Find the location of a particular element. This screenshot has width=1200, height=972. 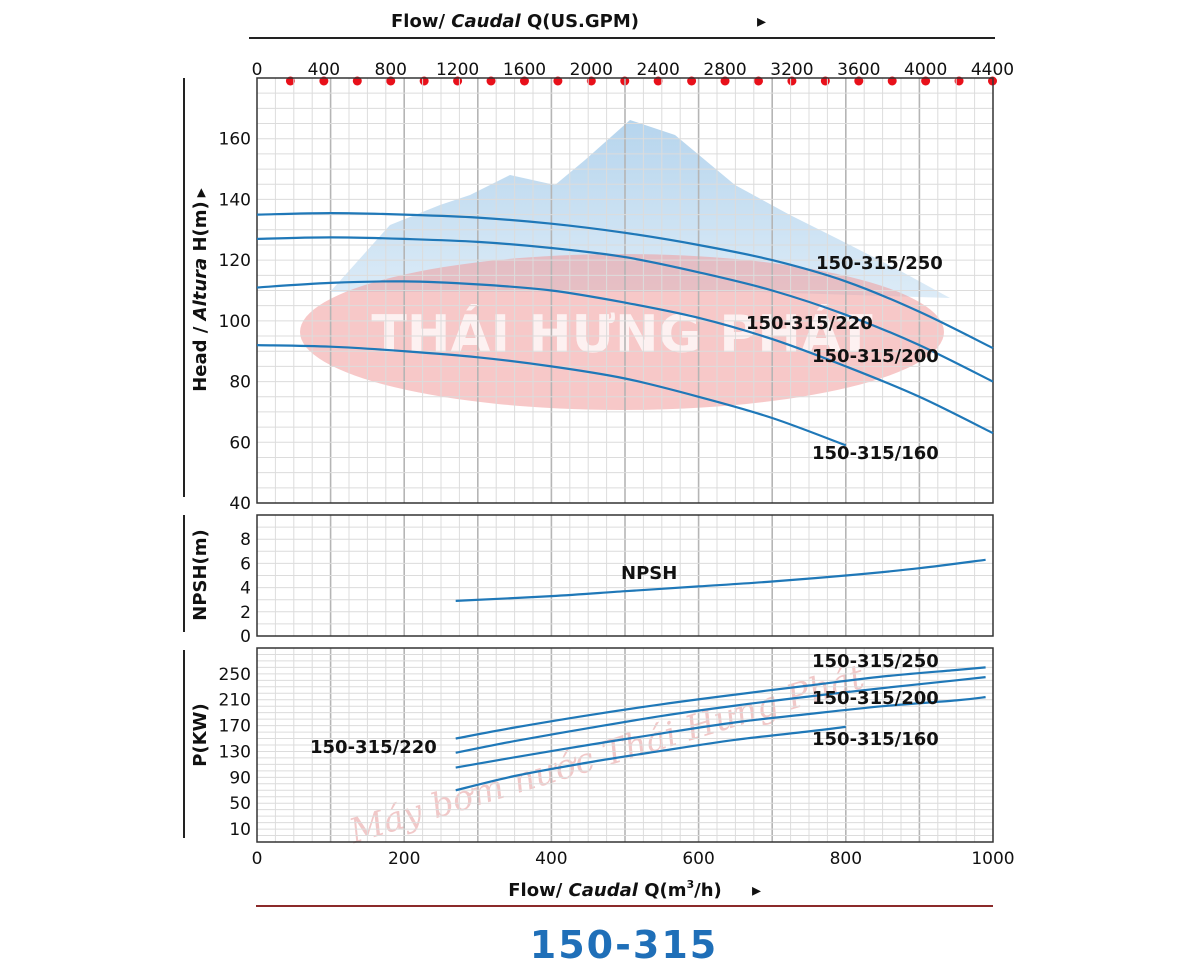

power-tick-label: 10 is located at coordinates (240, 830).